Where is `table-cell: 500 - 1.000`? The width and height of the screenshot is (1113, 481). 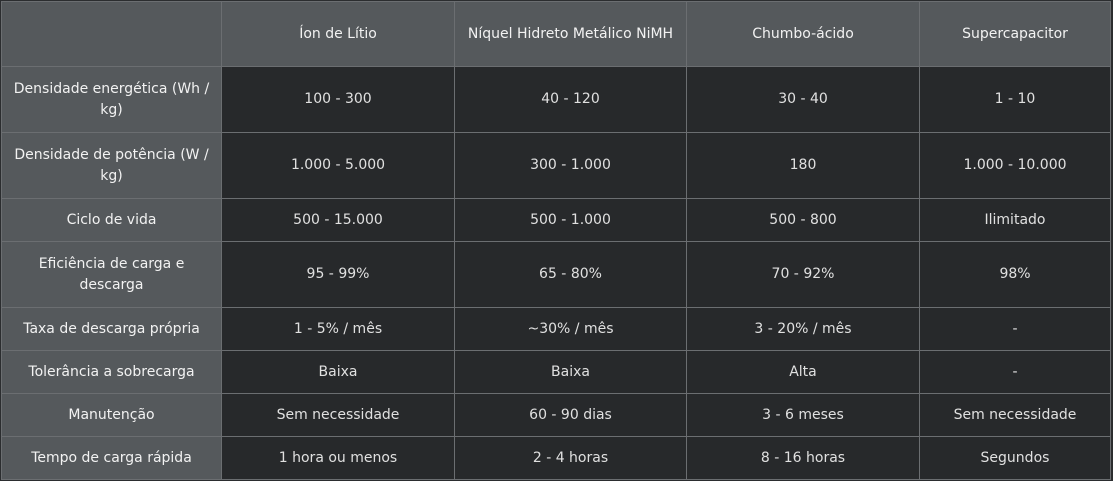
table-cell: 500 - 1.000 is located at coordinates (570, 220).